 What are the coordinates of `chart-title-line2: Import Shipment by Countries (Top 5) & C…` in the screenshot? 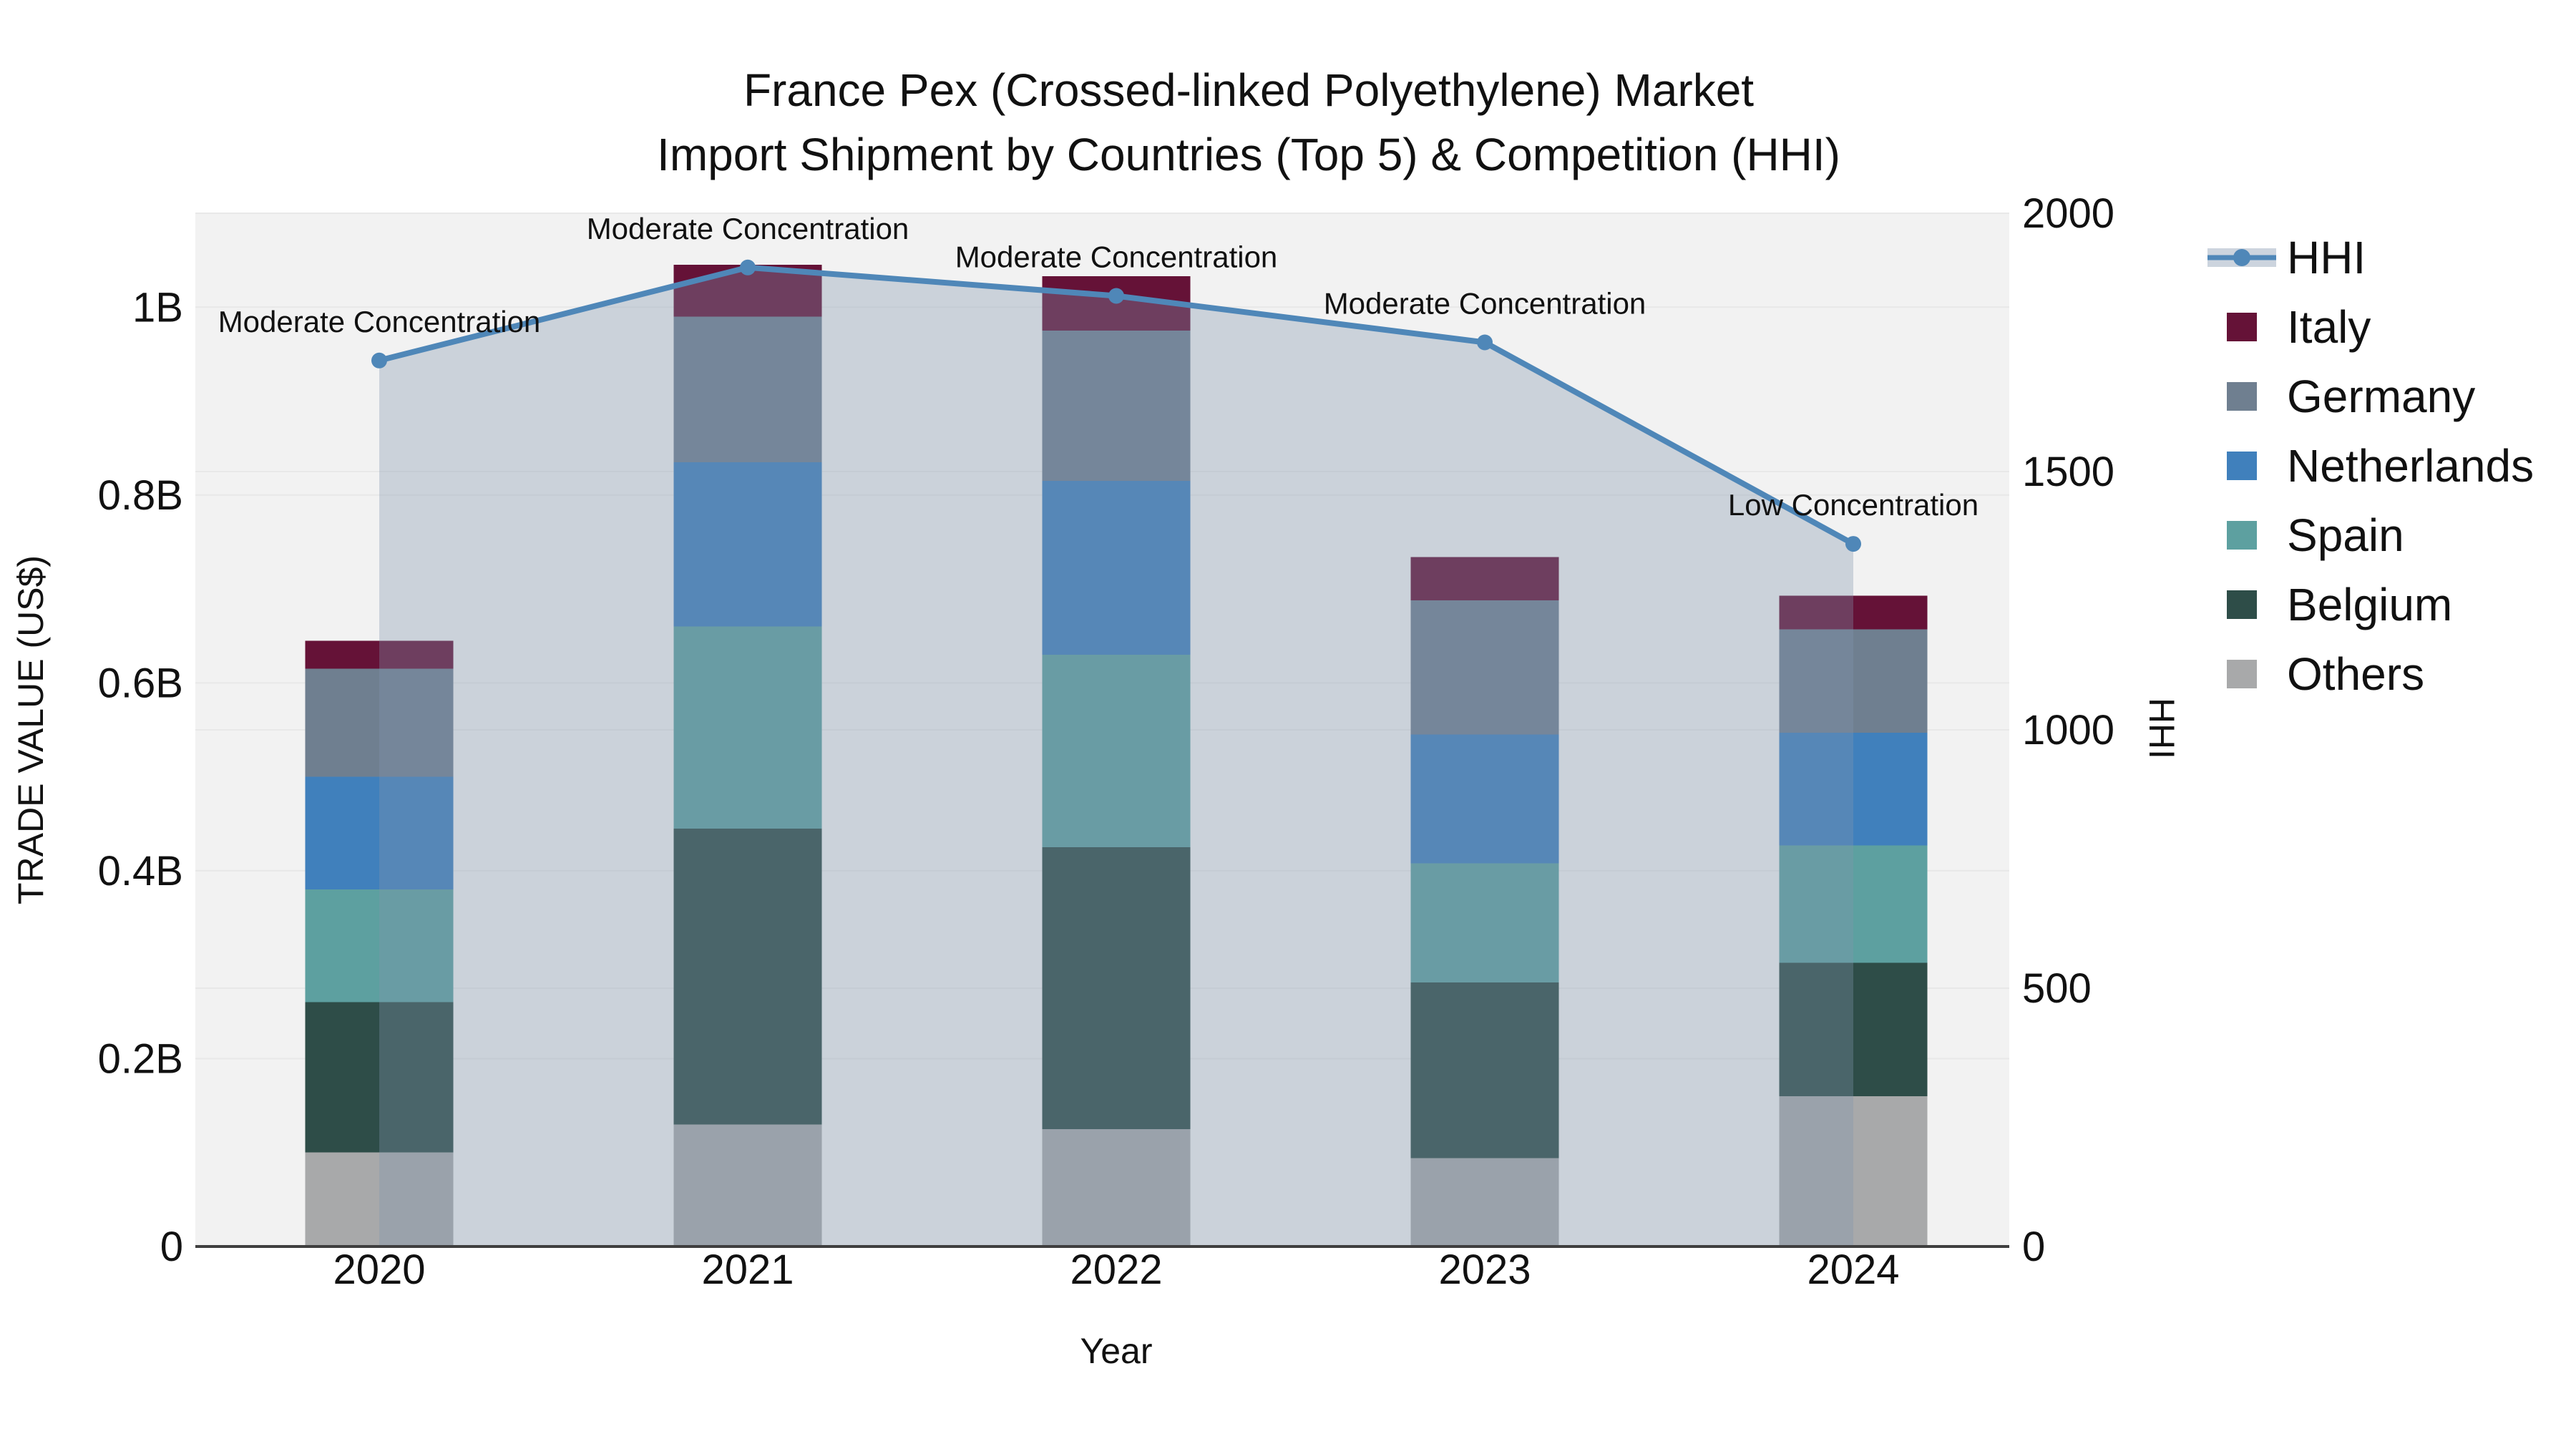 It's located at (1248, 154).